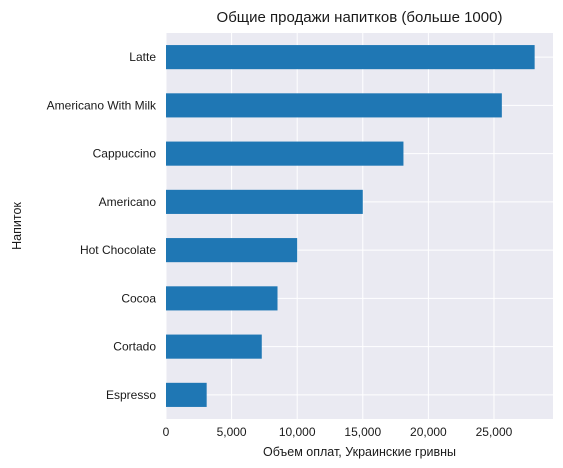 The height and width of the screenshot is (468, 563). What do you see at coordinates (125, 154) in the screenshot?
I see `y-tick-label: Cappuccino` at bounding box center [125, 154].